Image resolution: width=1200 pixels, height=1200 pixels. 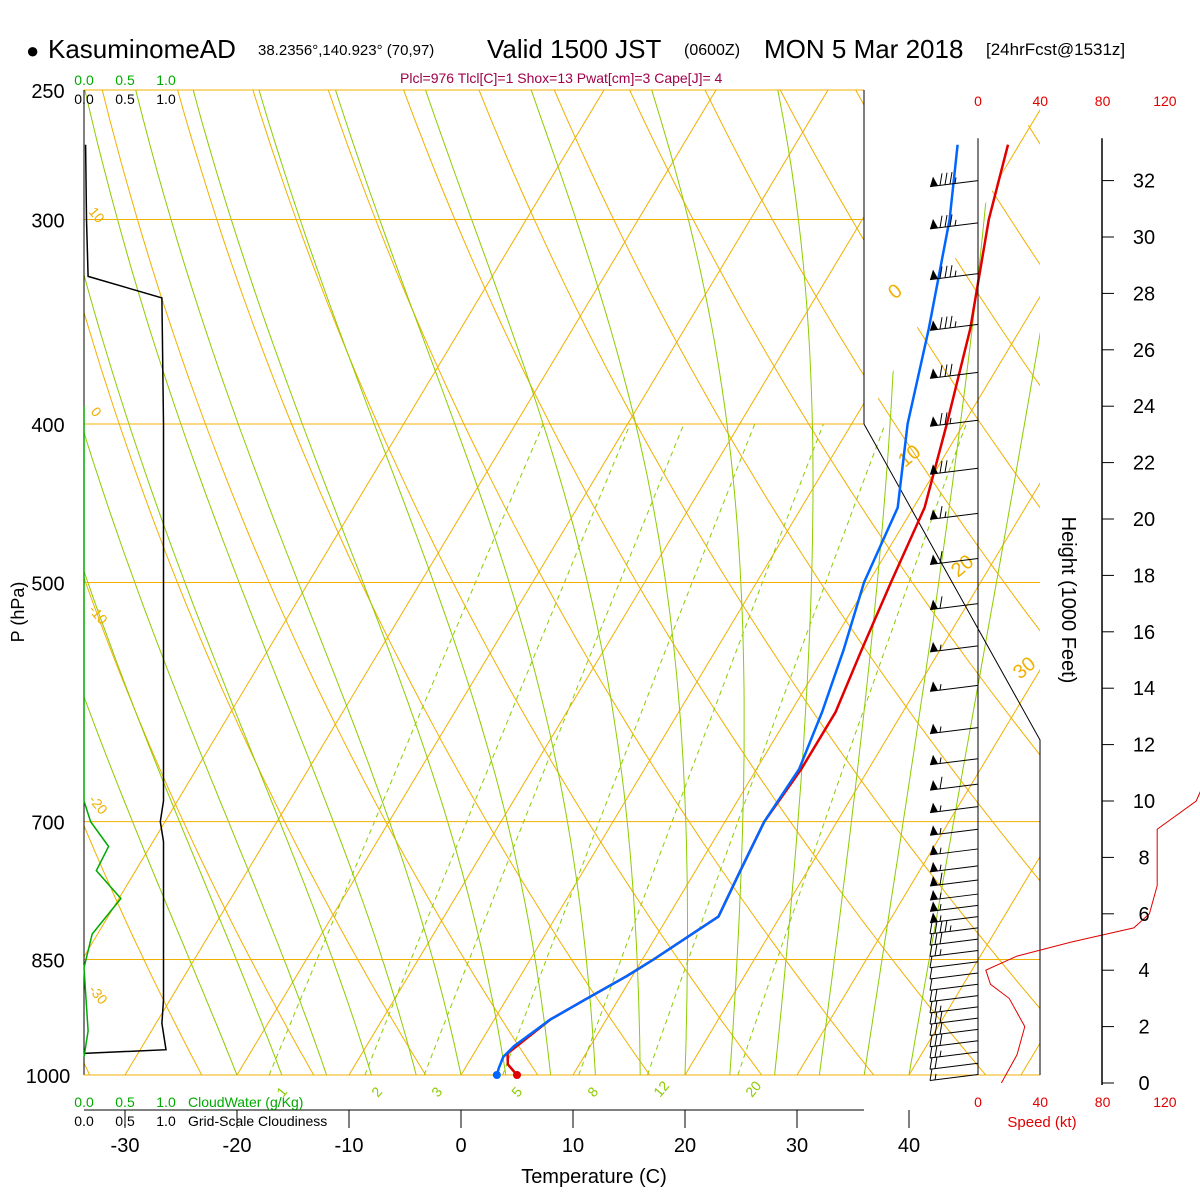 What do you see at coordinates (978, 1102) in the screenshot?
I see `speed-tick-bottom: 0` at bounding box center [978, 1102].